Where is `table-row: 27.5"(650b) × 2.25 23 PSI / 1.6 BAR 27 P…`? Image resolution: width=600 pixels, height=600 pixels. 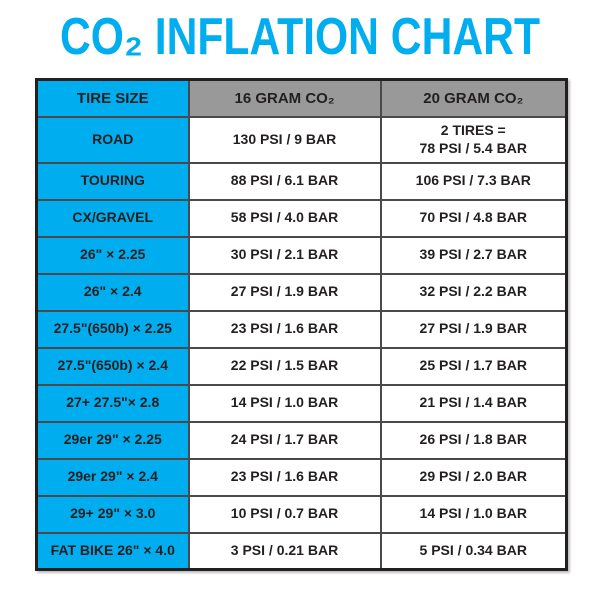
table-row: 27.5"(650b) × 2.25 23 PSI / 1.6 BAR 27 P… is located at coordinates (301, 329).